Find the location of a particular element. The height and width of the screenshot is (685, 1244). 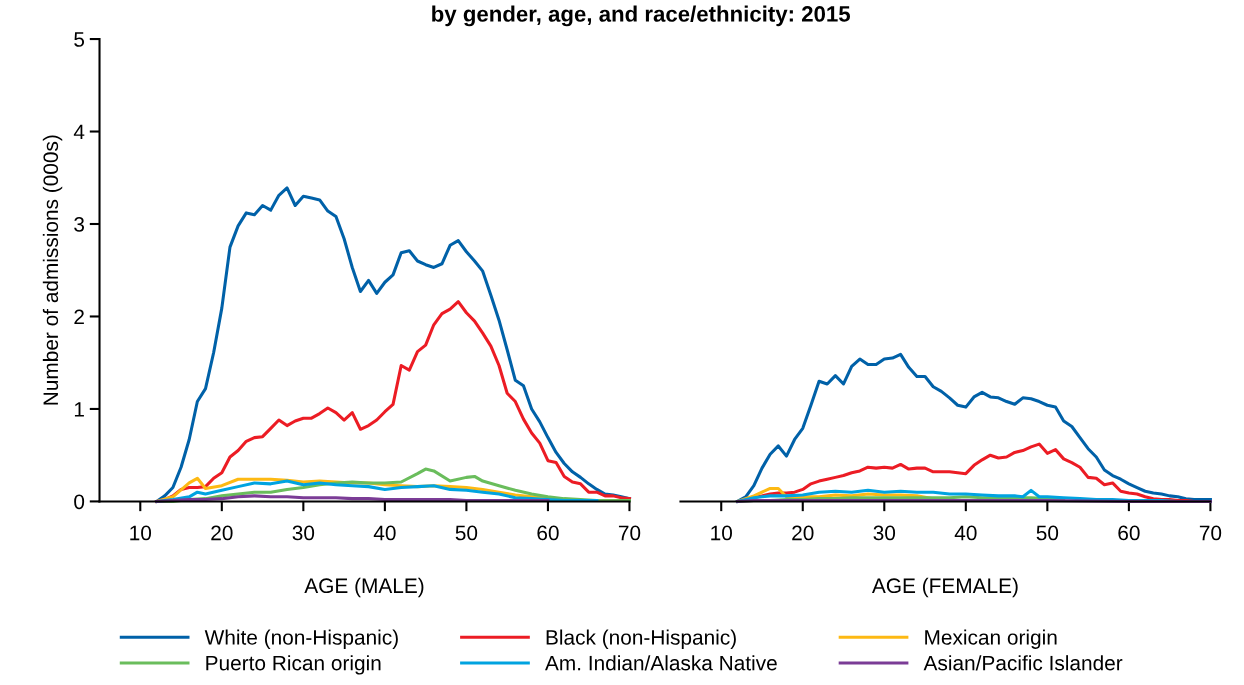

y-axis-title: Number of admissions (000s) is located at coordinates (52, 270).